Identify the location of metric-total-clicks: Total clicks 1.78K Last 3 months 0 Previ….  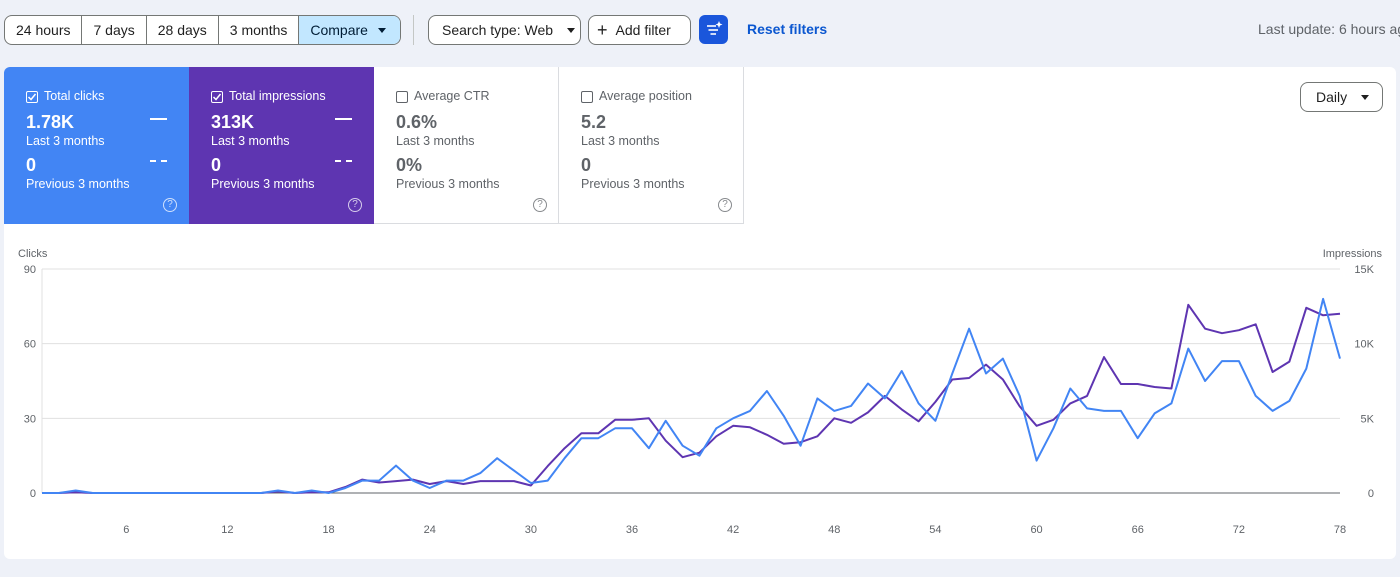
(96, 145).